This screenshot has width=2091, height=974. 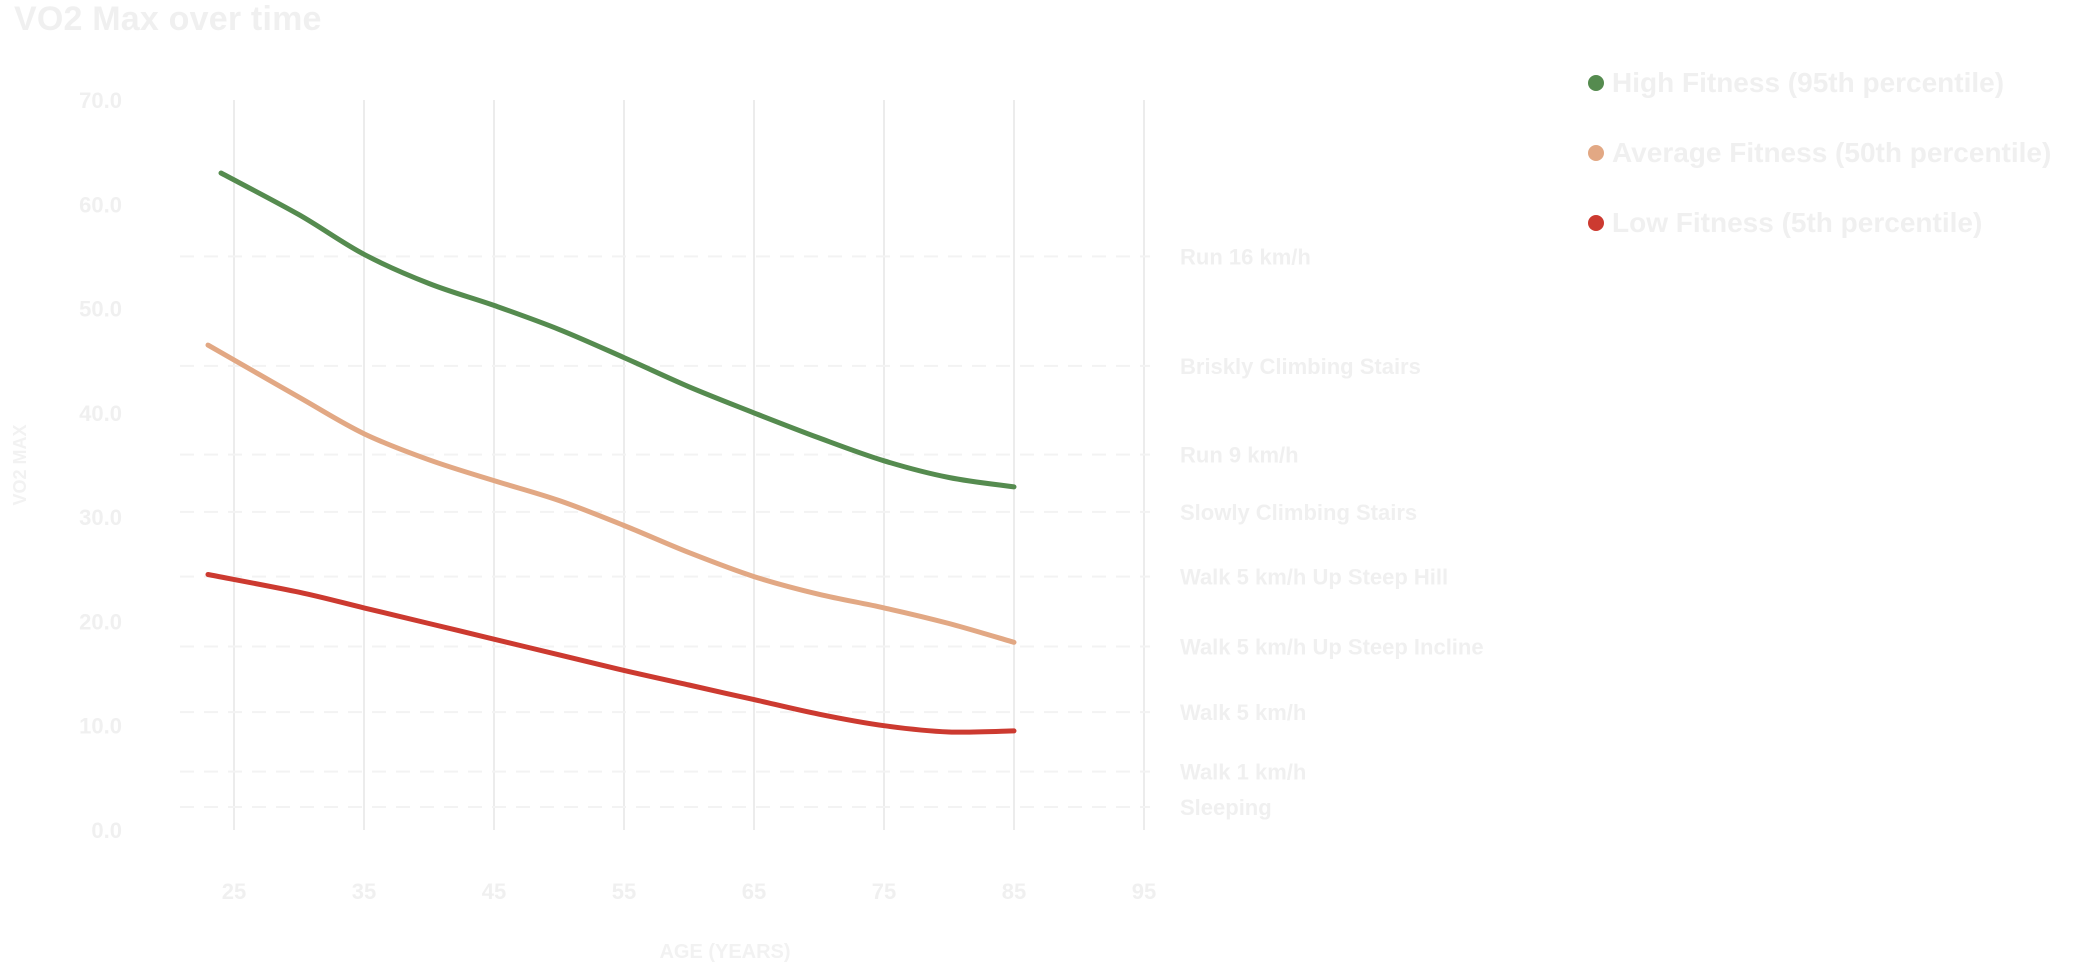 I want to click on reference-line-label: Run 16 km/h, so click(x=1245, y=256).